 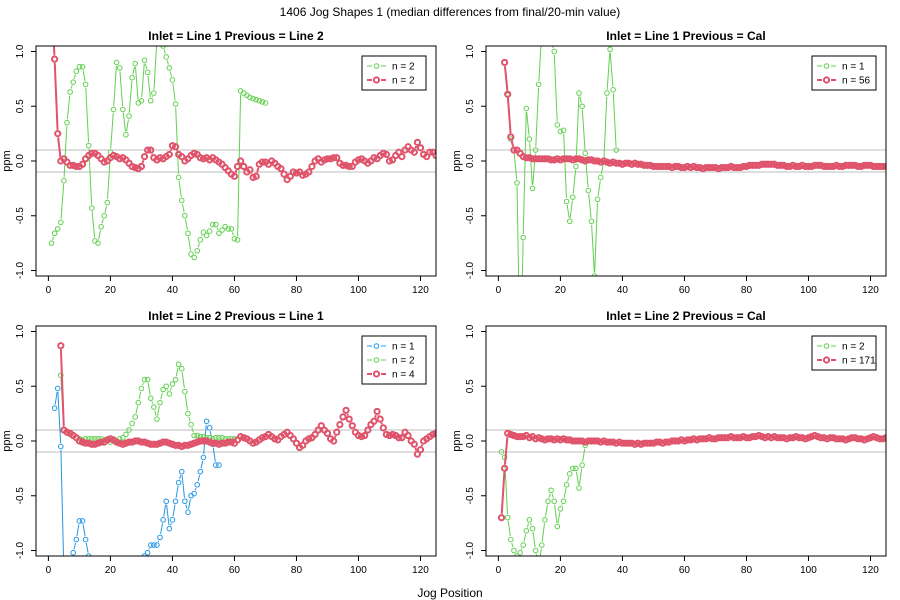 What do you see at coordinates (403, 81) in the screenshot?
I see `legend-entry: n = 2` at bounding box center [403, 81].